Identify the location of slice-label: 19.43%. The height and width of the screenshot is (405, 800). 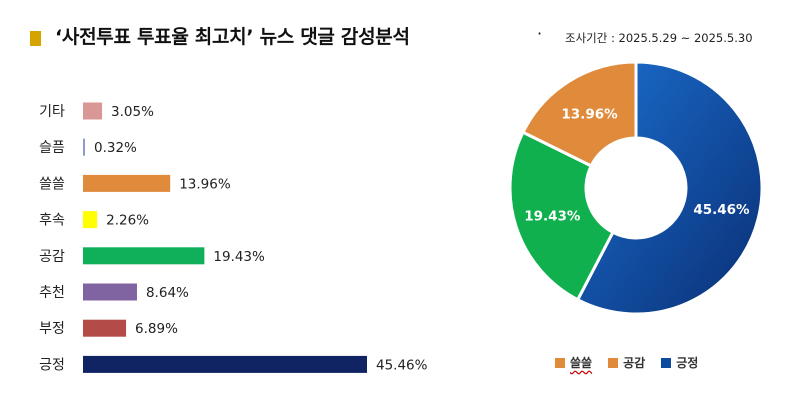
(552, 216).